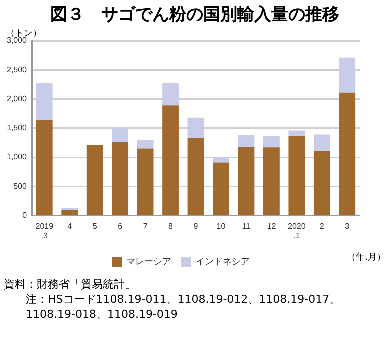 The height and width of the screenshot is (341, 390). What do you see at coordinates (223, 261) in the screenshot?
I see `legend-label: インドネシア` at bounding box center [223, 261].